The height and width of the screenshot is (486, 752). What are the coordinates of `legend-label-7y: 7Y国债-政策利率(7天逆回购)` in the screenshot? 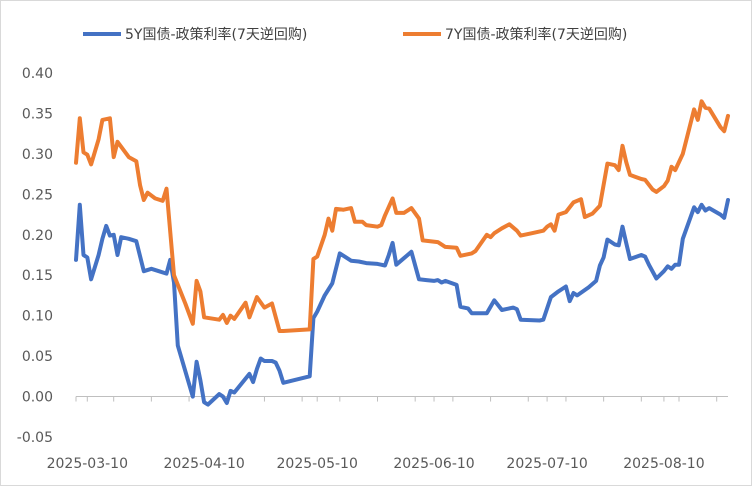 It's located at (536, 34).